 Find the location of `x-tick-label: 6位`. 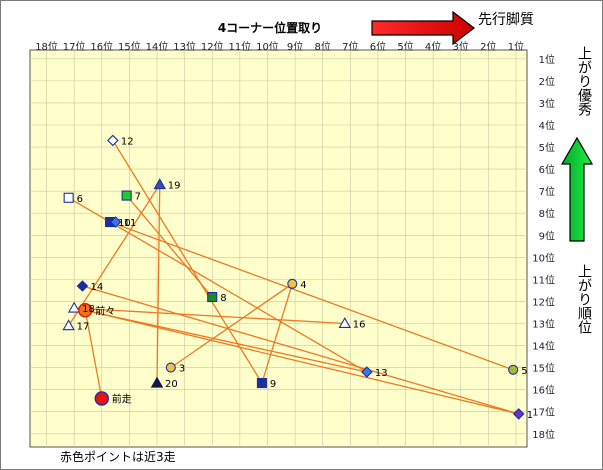

x-tick-label: 6位 is located at coordinates (378, 46).